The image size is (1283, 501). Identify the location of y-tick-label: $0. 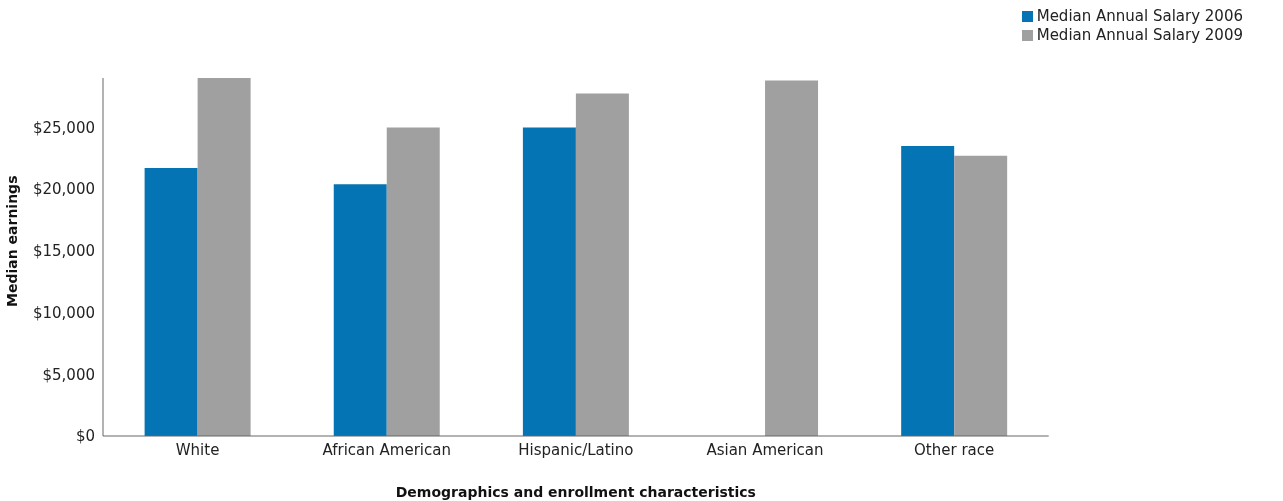
(85, 436).